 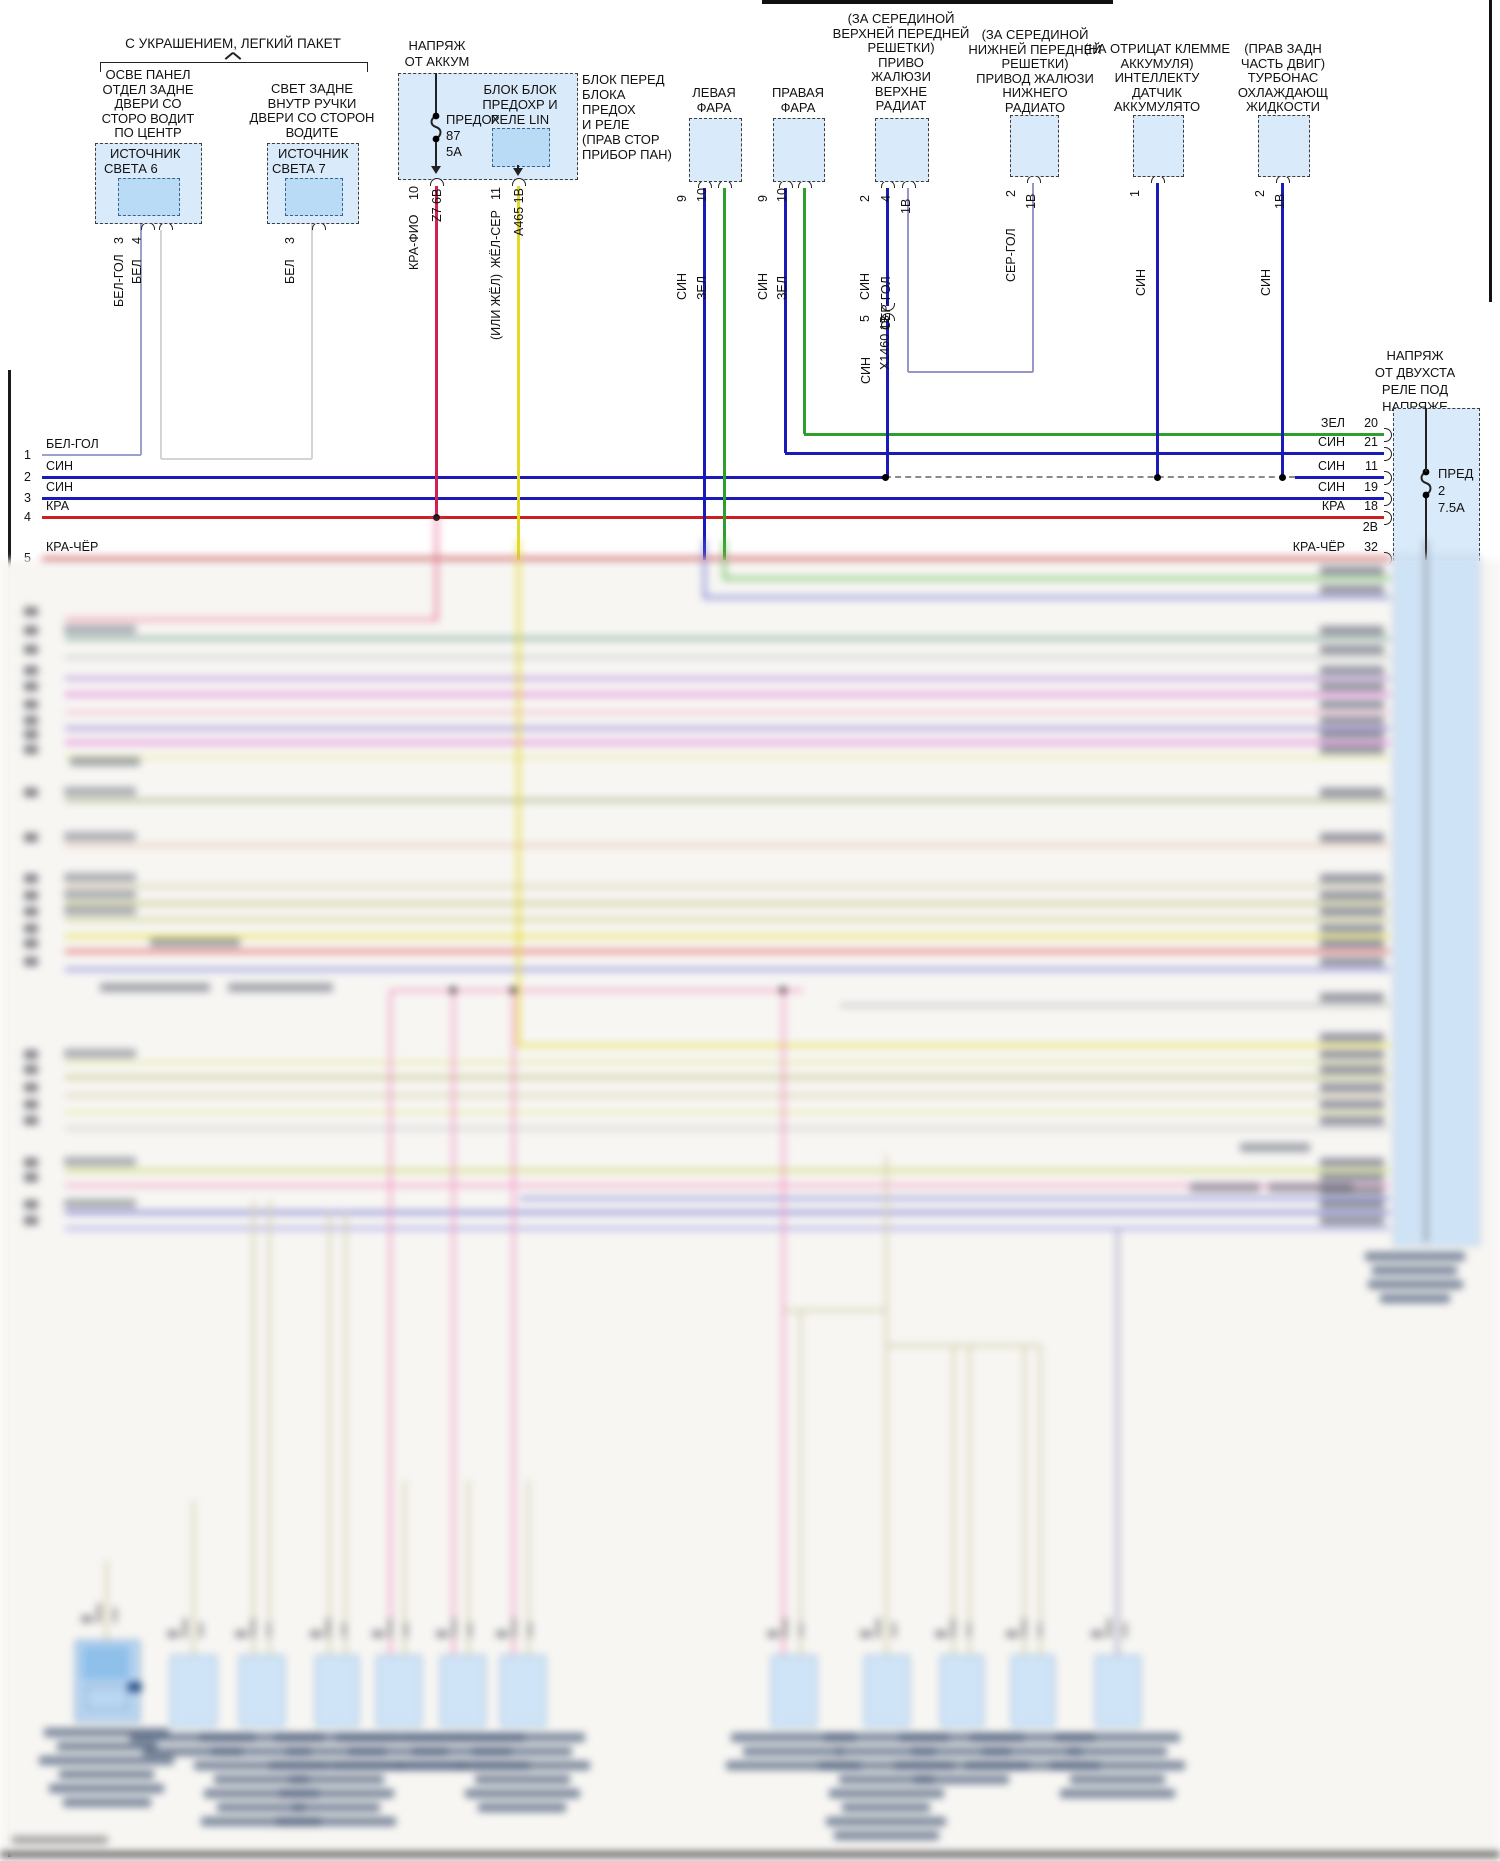 What do you see at coordinates (606, 124) in the screenshot?
I see `fusebox-note-4: И РЕЛЕ` at bounding box center [606, 124].